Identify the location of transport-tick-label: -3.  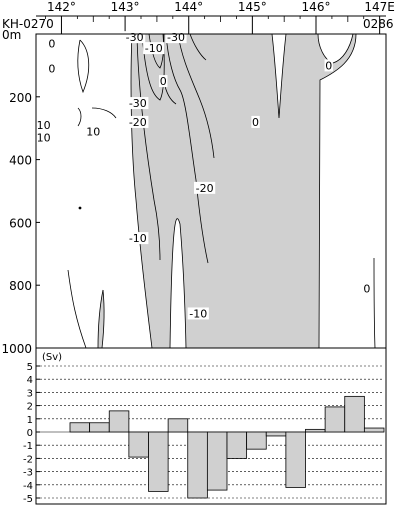
(28, 473).